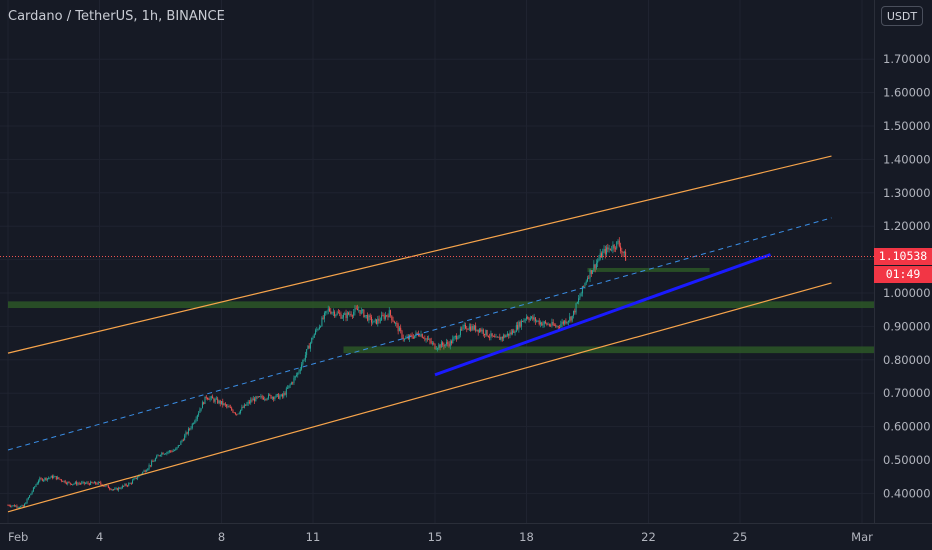  What do you see at coordinates (907, 393) in the screenshot?
I see `y-tick-label: 0.70000` at bounding box center [907, 393].